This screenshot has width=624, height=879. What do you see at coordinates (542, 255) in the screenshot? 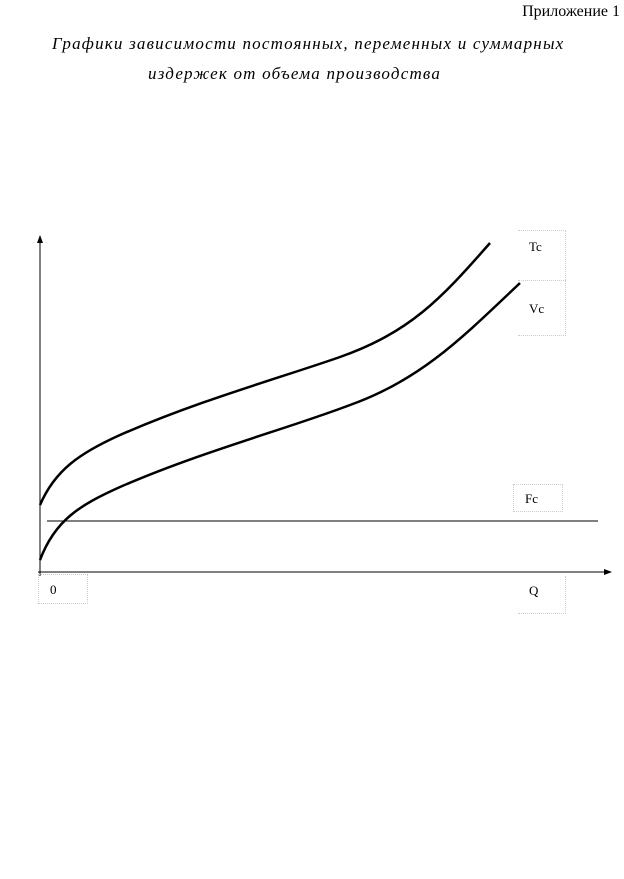
I see `tc-label: Tc` at bounding box center [542, 255].